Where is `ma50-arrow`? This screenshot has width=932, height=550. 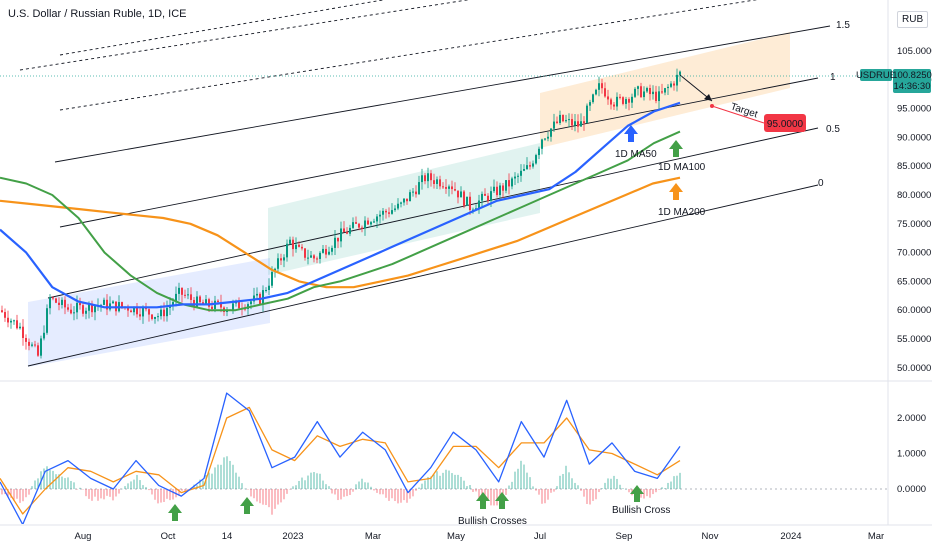 ma50-arrow is located at coordinates (631, 133).